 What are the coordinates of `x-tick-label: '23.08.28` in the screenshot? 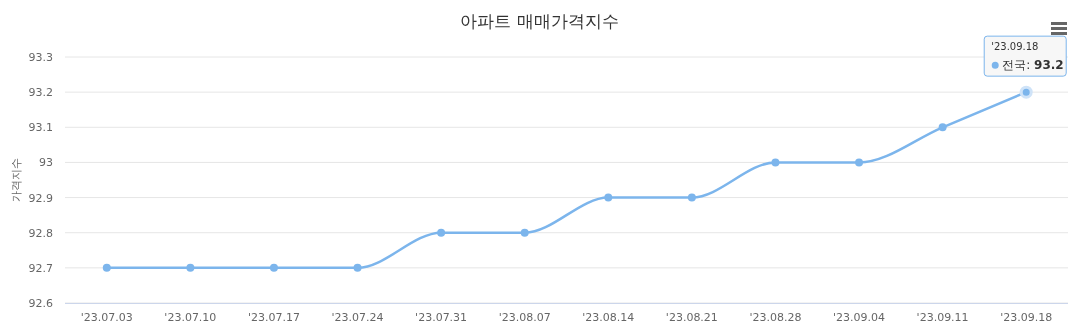 It's located at (775, 317).